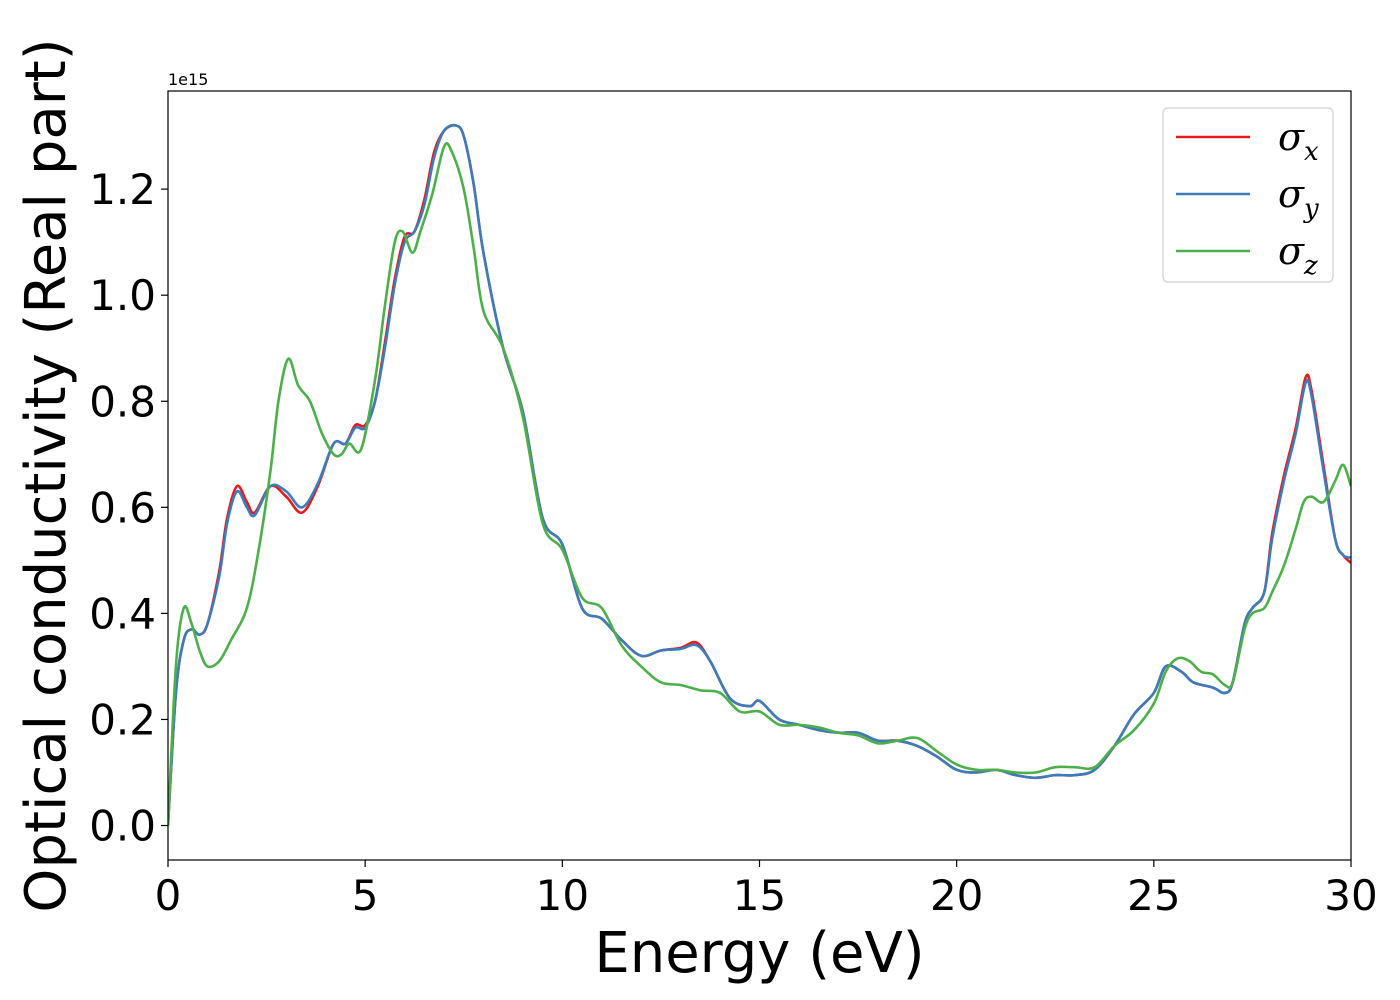 The image size is (1400, 1000). Describe the element at coordinates (759, 895) in the screenshot. I see `x-tick-label: 15` at that location.